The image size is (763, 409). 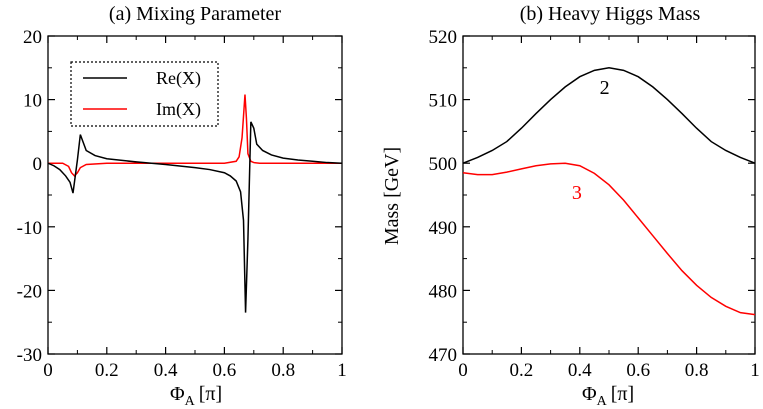 I want to click on y-tick-label: -20, so click(x=29, y=291).